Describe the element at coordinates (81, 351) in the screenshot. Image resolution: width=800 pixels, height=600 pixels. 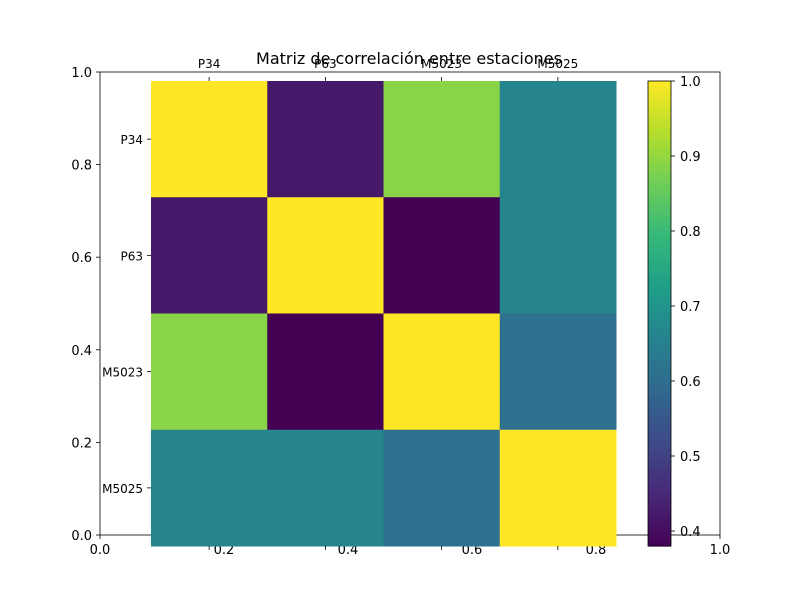
I see `bg-y-tick-label: 0.4` at that location.